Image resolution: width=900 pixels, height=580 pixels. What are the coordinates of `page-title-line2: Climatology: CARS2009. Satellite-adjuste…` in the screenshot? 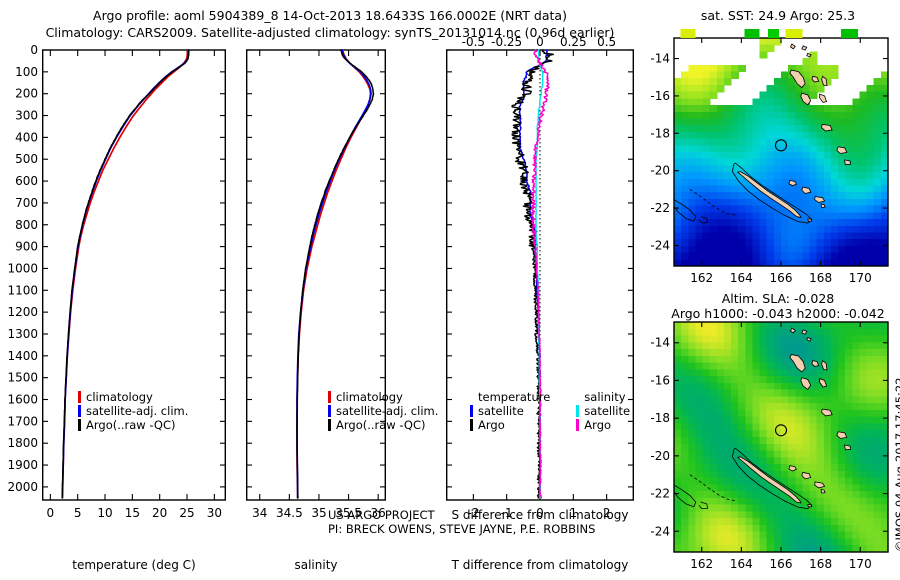 It's located at (330, 32).